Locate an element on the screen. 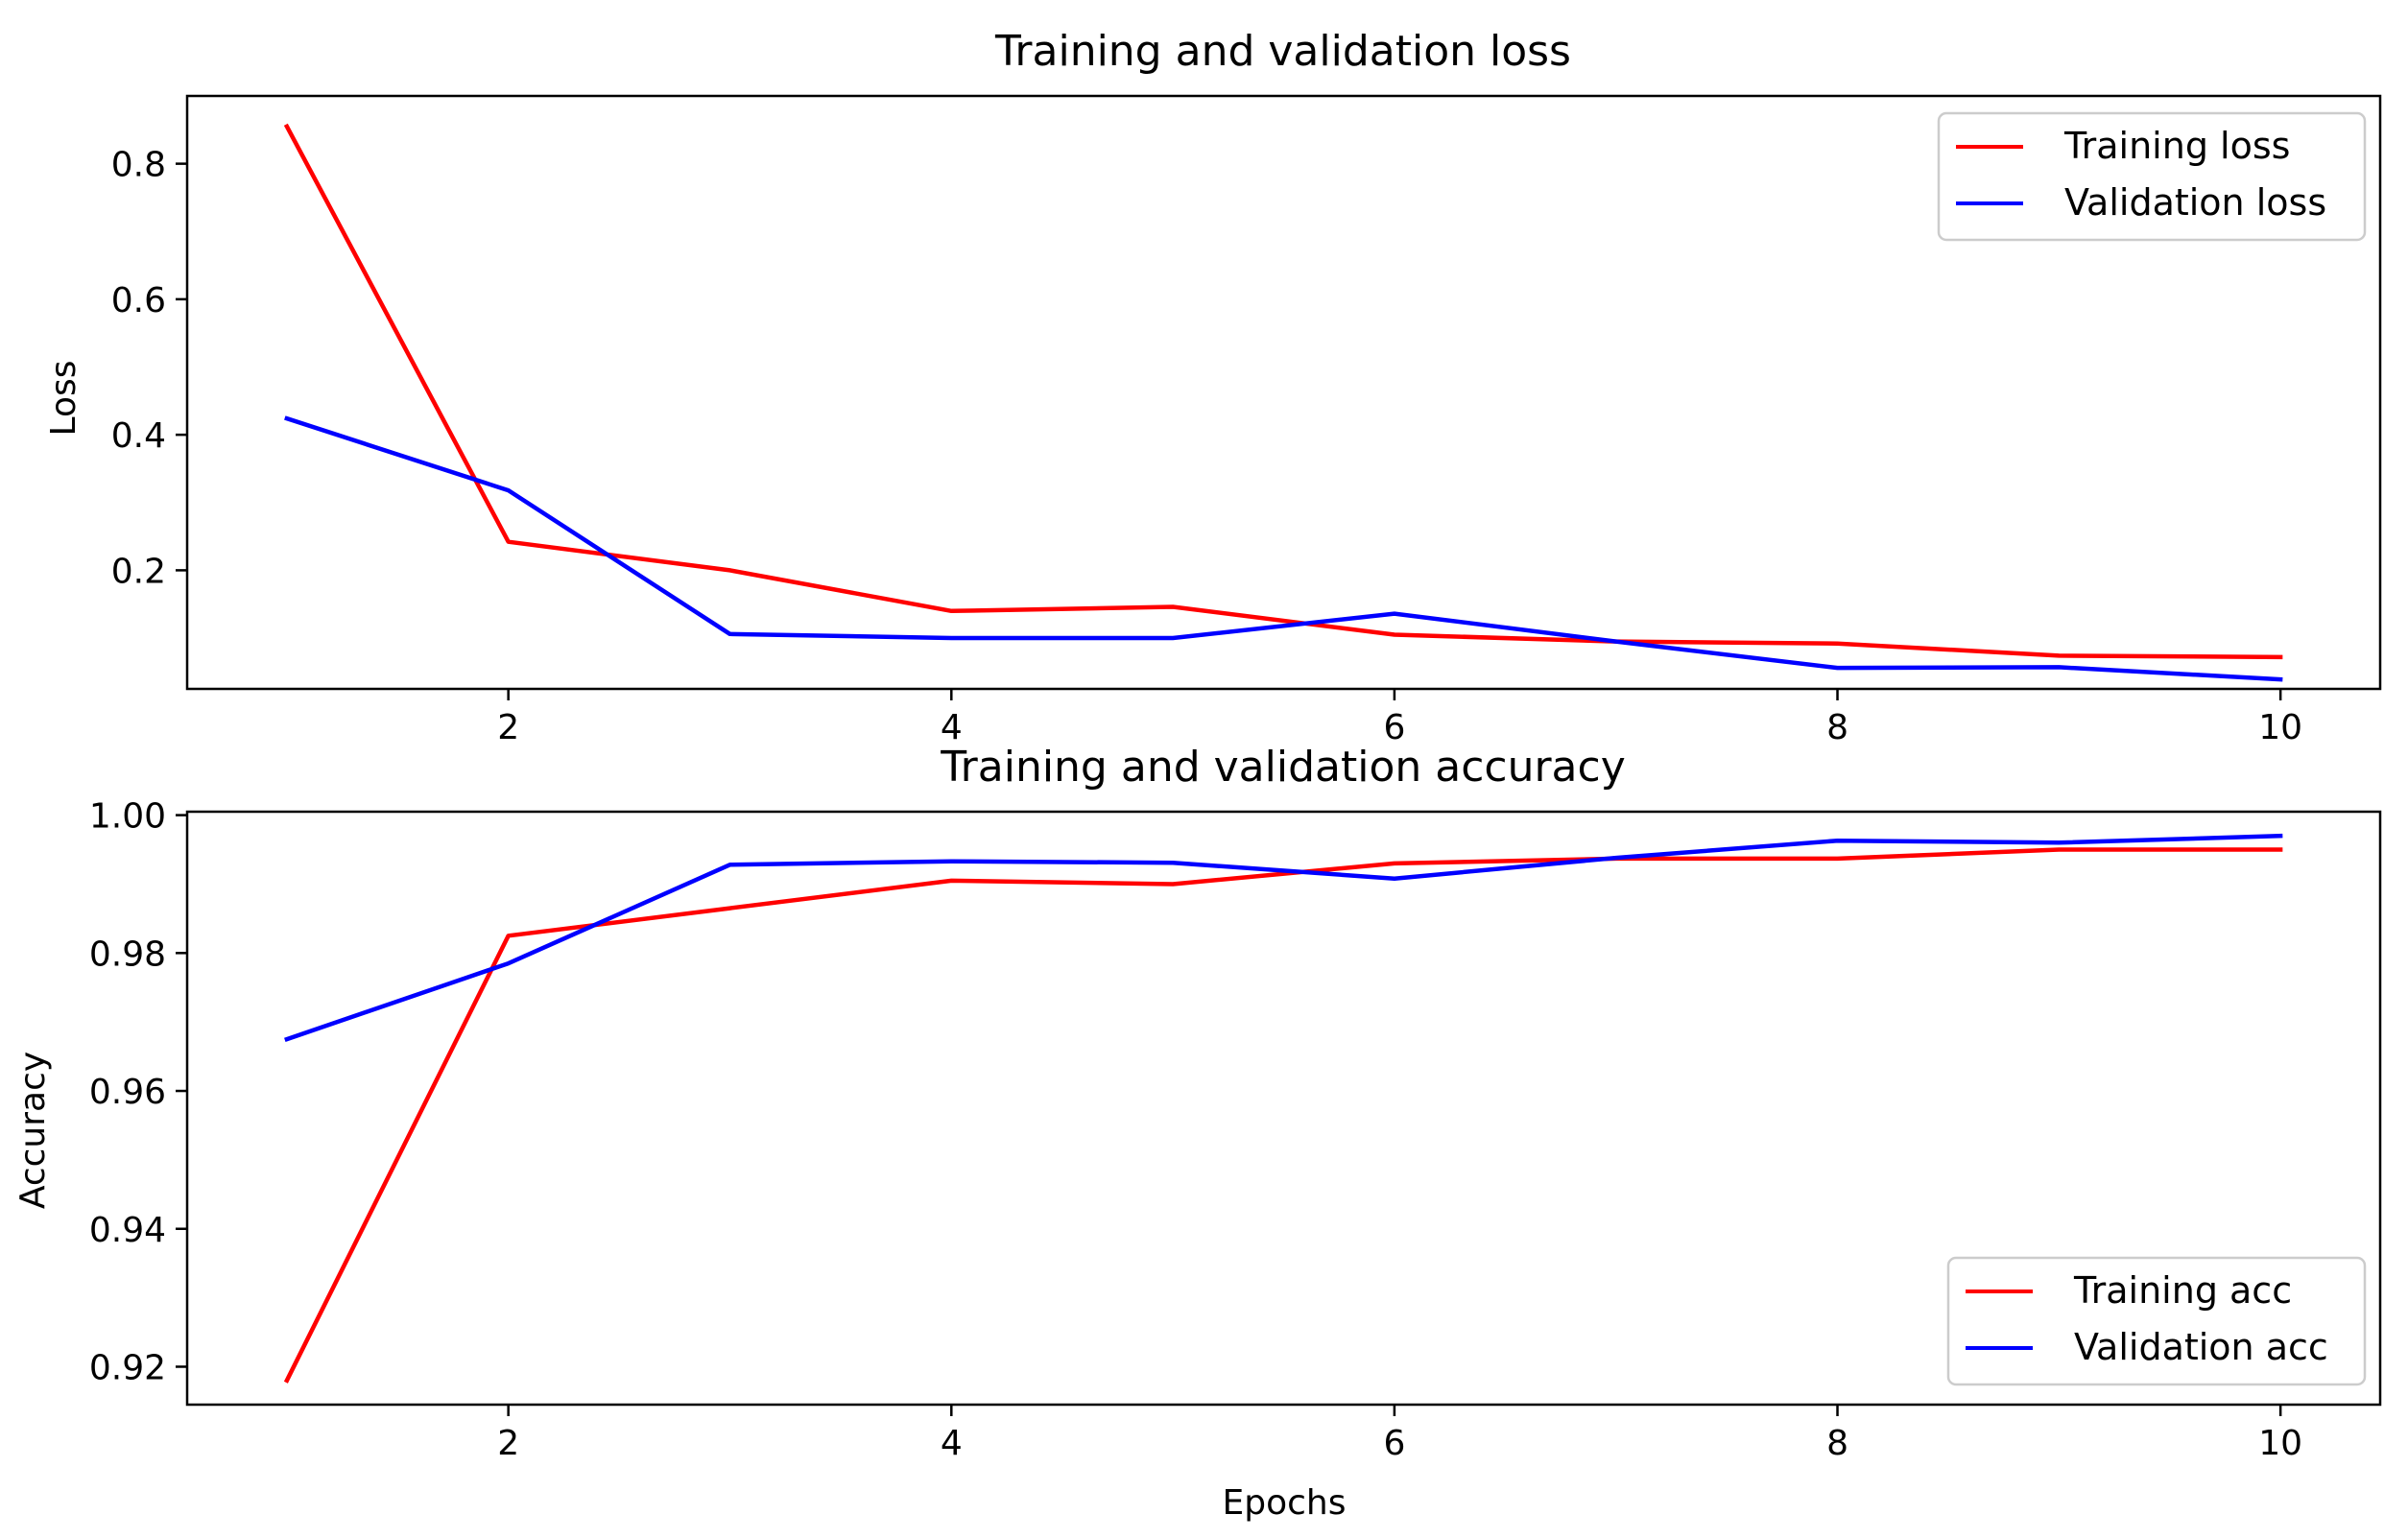 The height and width of the screenshot is (1538, 2408). loss-x-tick-label: 8 is located at coordinates (1837, 727).